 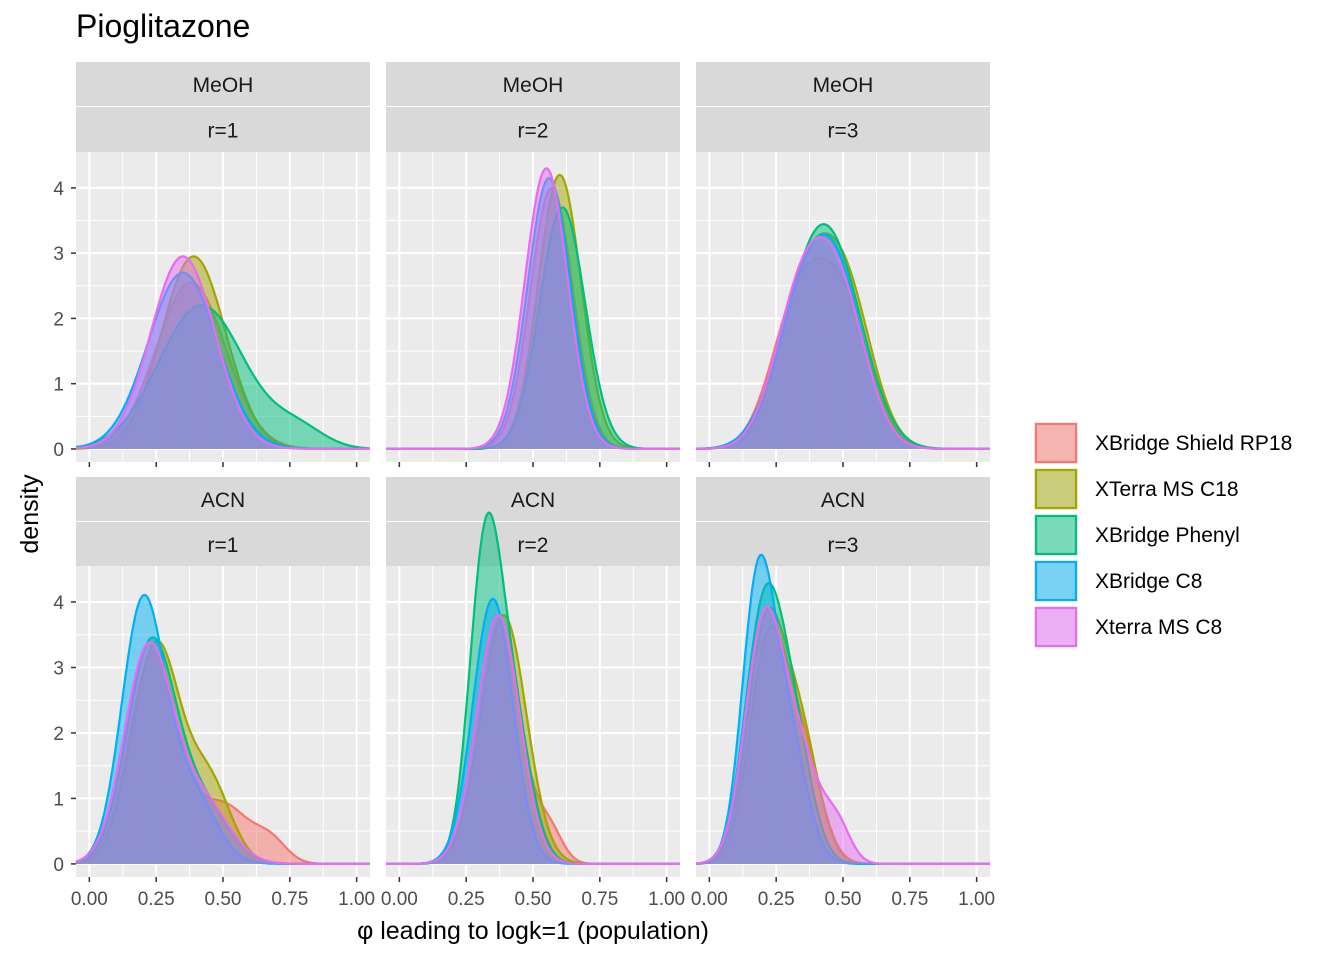 I want to click on legend-label: Xterra MS C8, so click(x=1158, y=627).